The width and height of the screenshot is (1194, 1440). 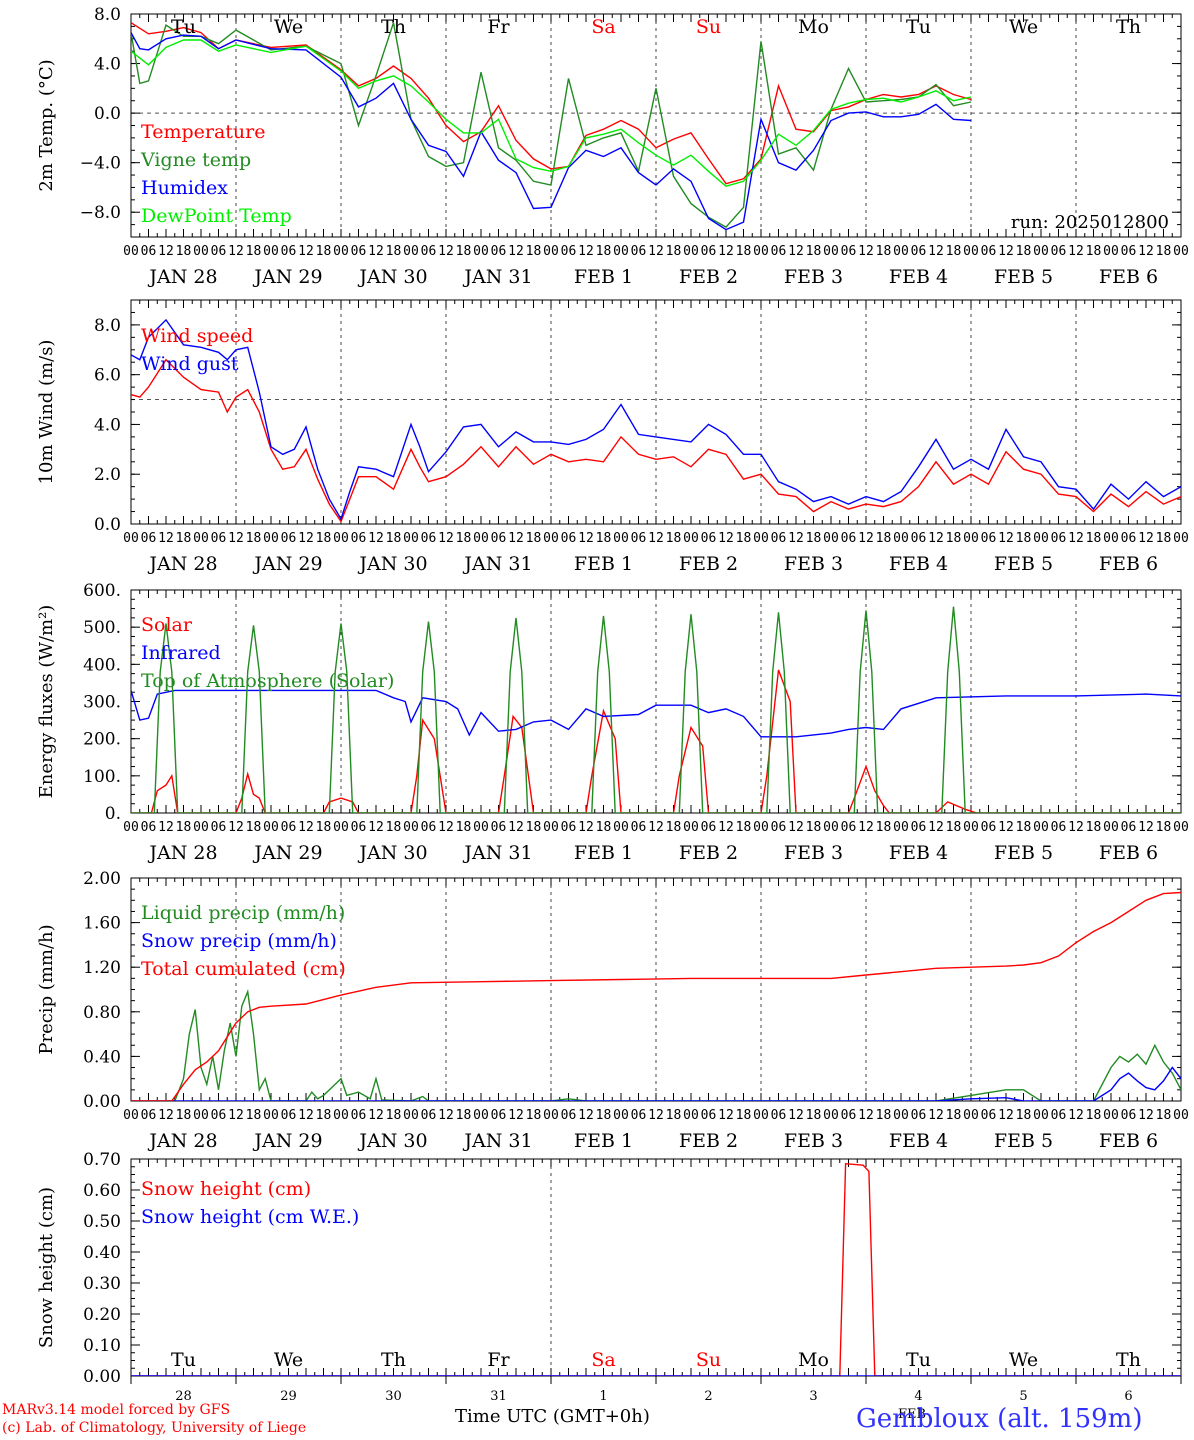 I want to click on weekday-label: Th, so click(x=1128, y=1360).